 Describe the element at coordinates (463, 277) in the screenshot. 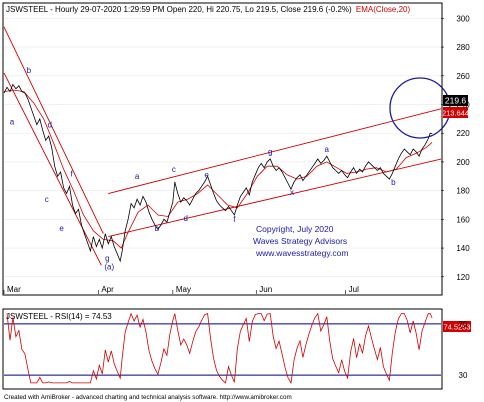

I see `y-tick-label: 120` at that location.